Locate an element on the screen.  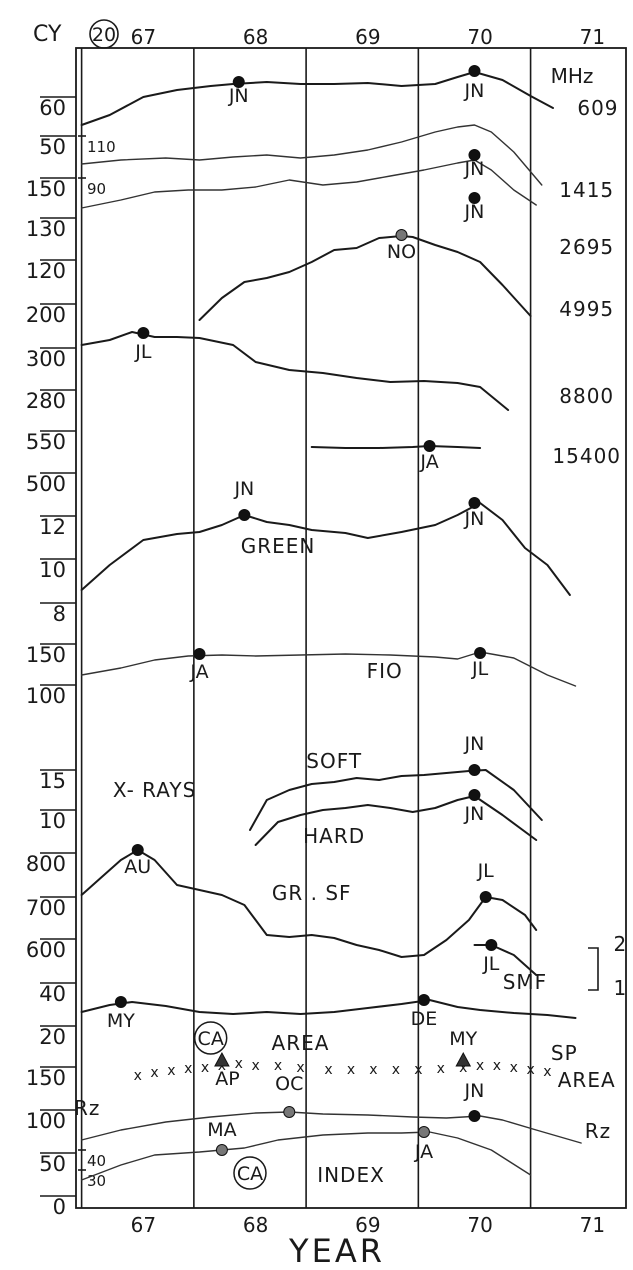
peak-label: MA is located at coordinates (221, 1130).